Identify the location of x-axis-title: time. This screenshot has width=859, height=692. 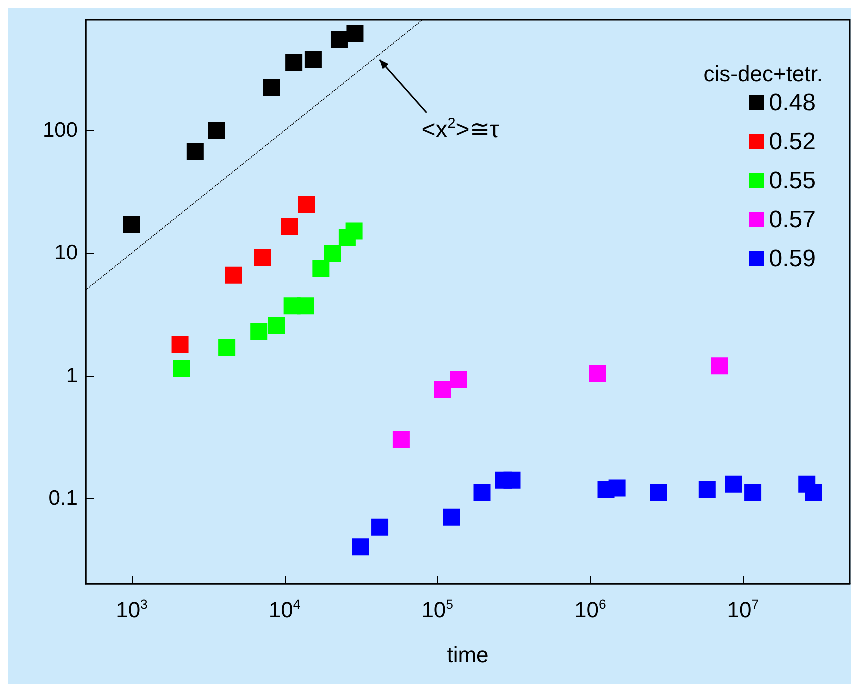
(468, 655).